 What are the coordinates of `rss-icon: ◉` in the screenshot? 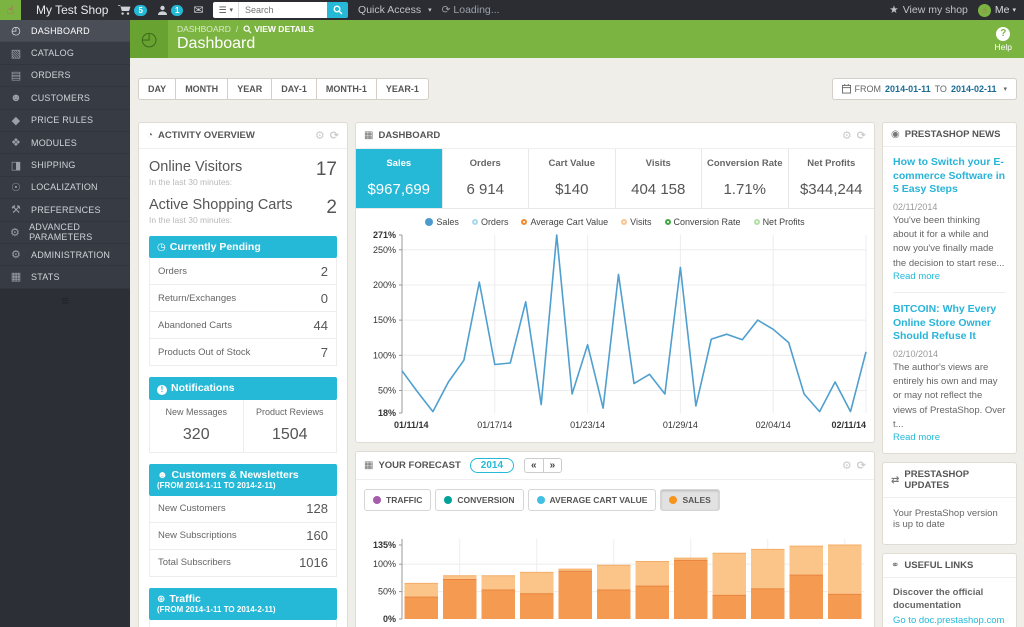 It's located at (895, 134).